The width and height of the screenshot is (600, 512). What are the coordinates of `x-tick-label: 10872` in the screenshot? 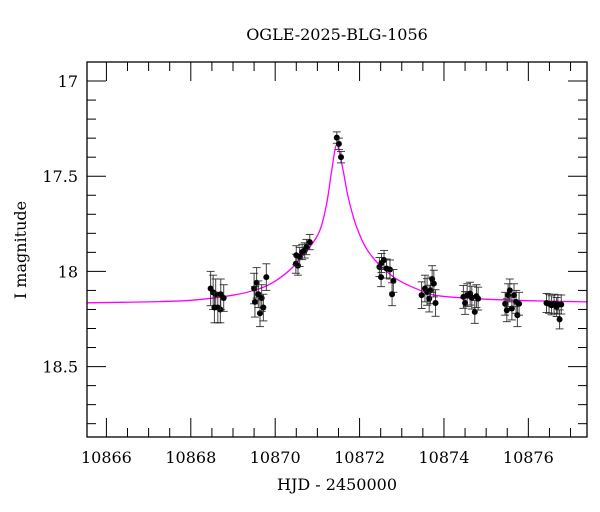 It's located at (359, 457).